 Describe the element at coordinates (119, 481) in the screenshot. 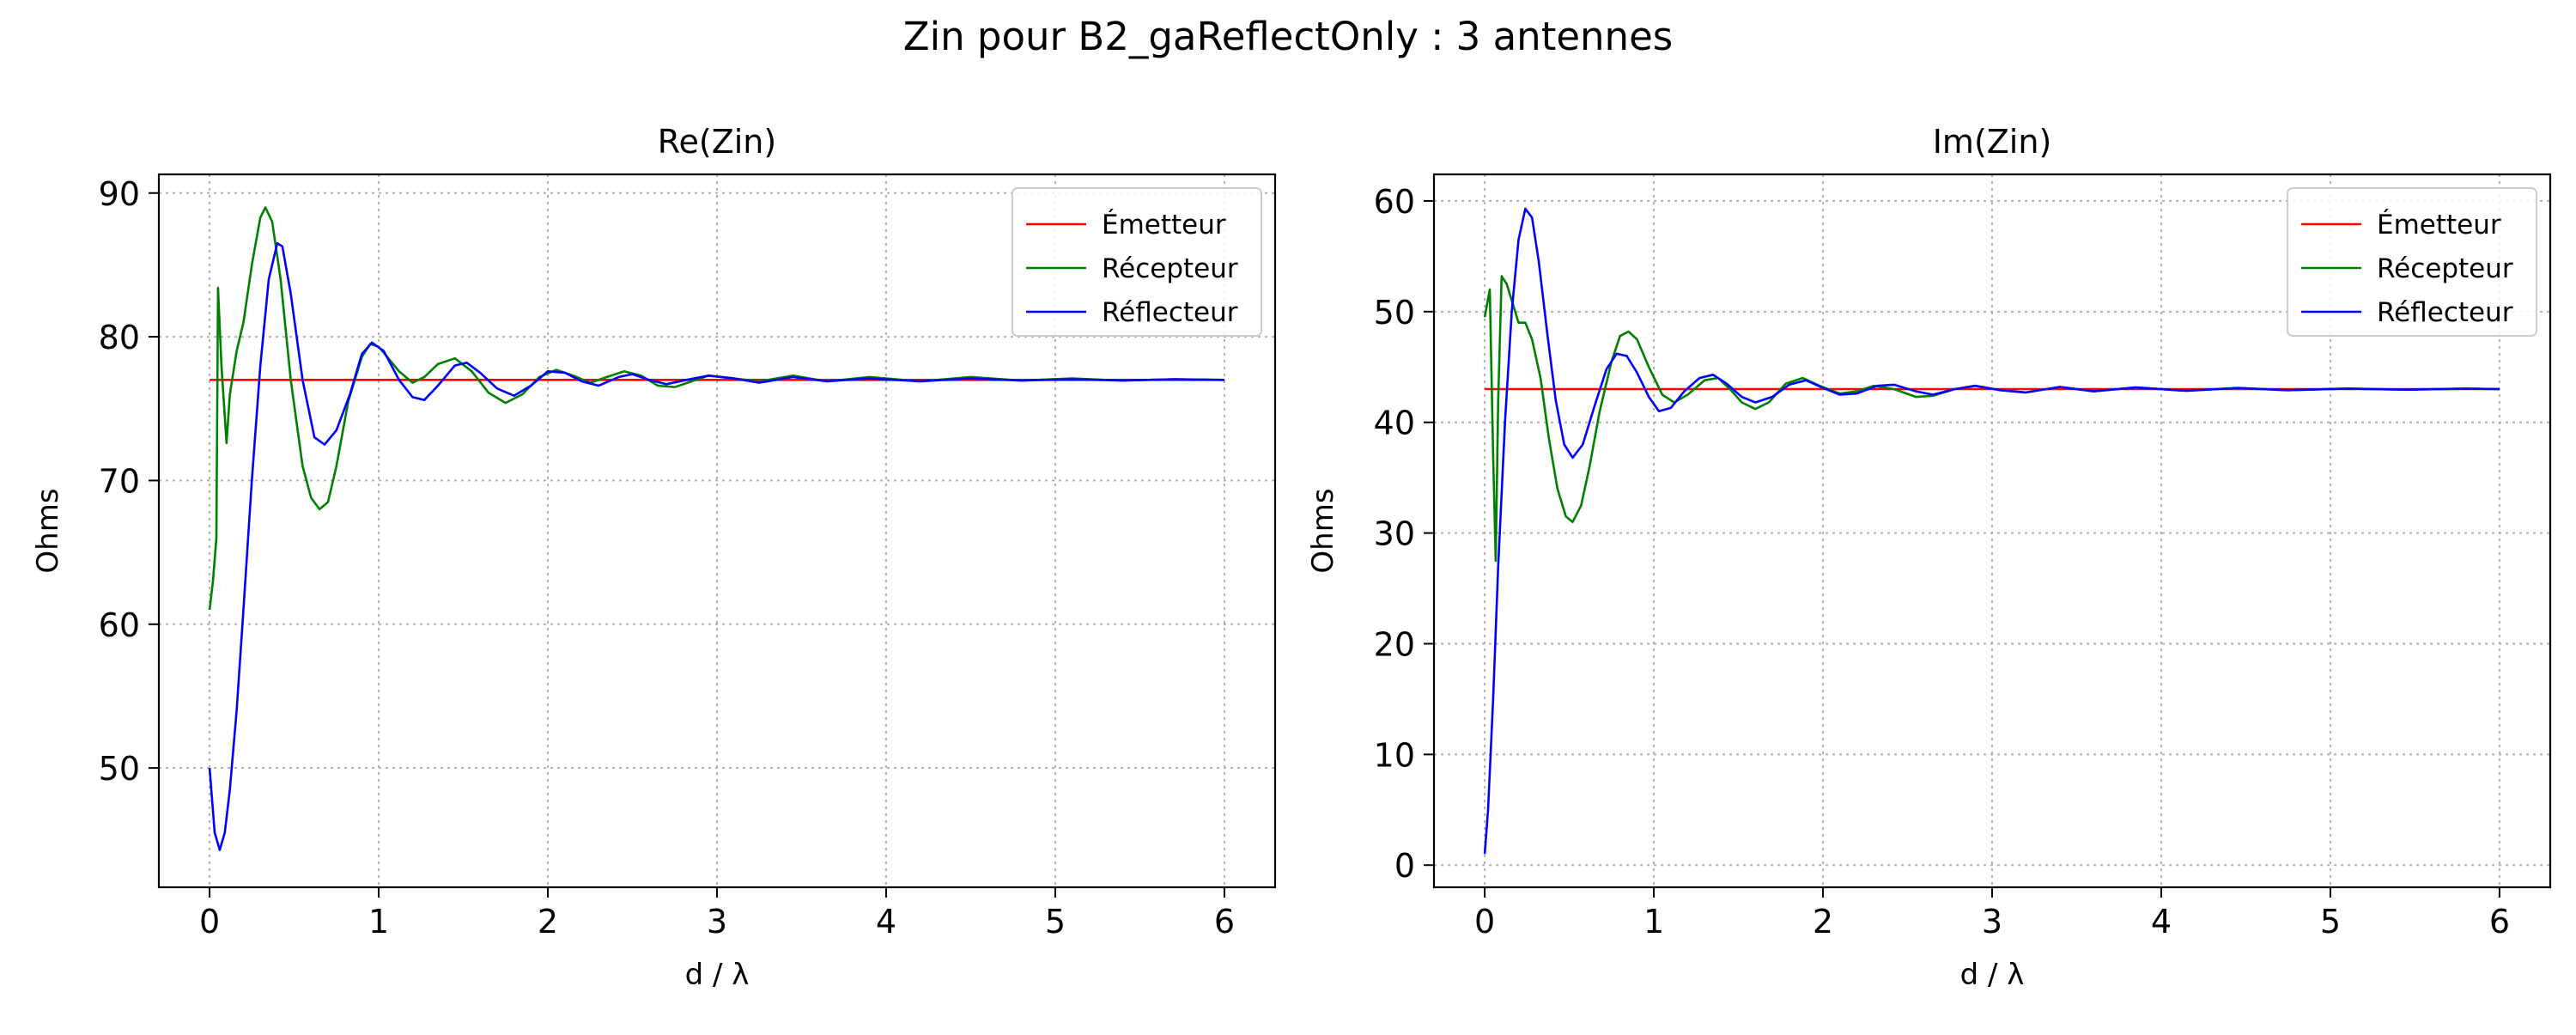

I see `y-tick-label: 70` at that location.